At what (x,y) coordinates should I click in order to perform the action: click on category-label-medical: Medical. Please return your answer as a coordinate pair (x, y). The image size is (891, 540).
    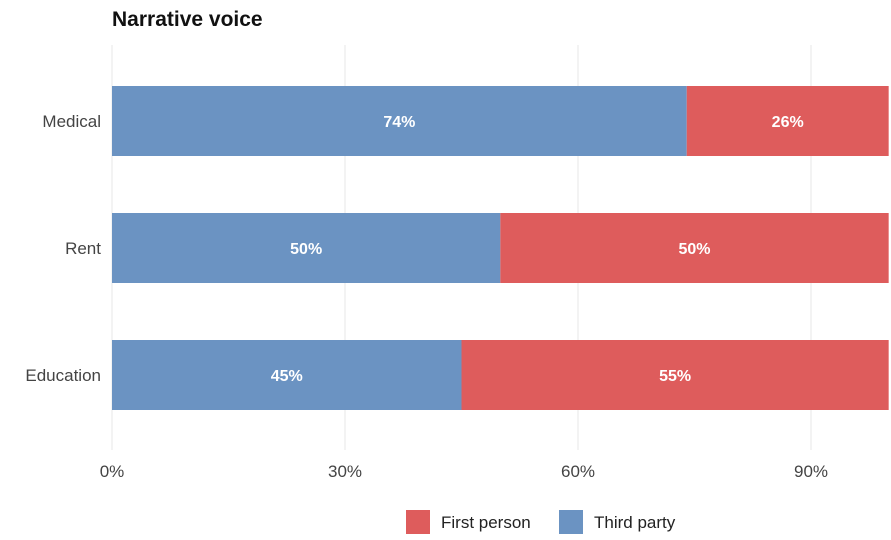
    Looking at the image, I should click on (71, 121).